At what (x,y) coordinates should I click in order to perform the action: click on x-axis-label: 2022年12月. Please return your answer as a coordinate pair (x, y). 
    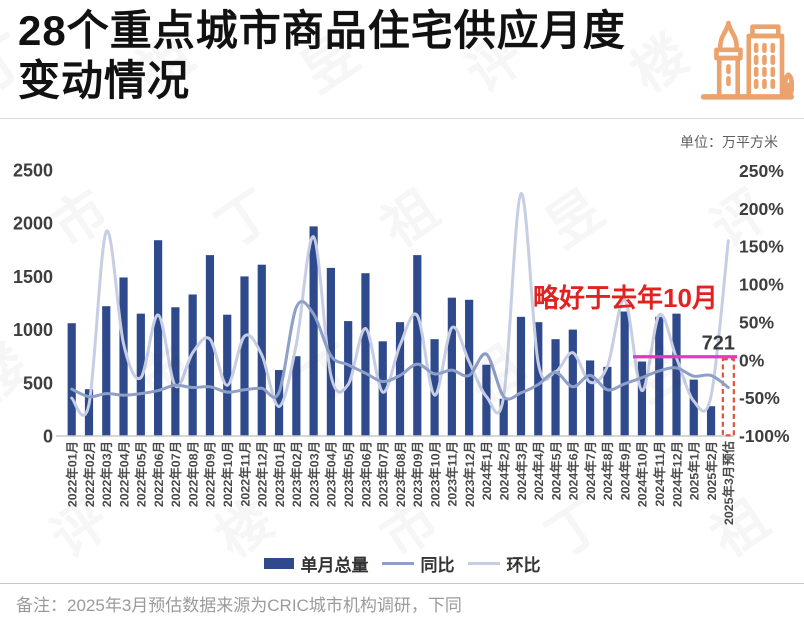
    Looking at the image, I should click on (262, 474).